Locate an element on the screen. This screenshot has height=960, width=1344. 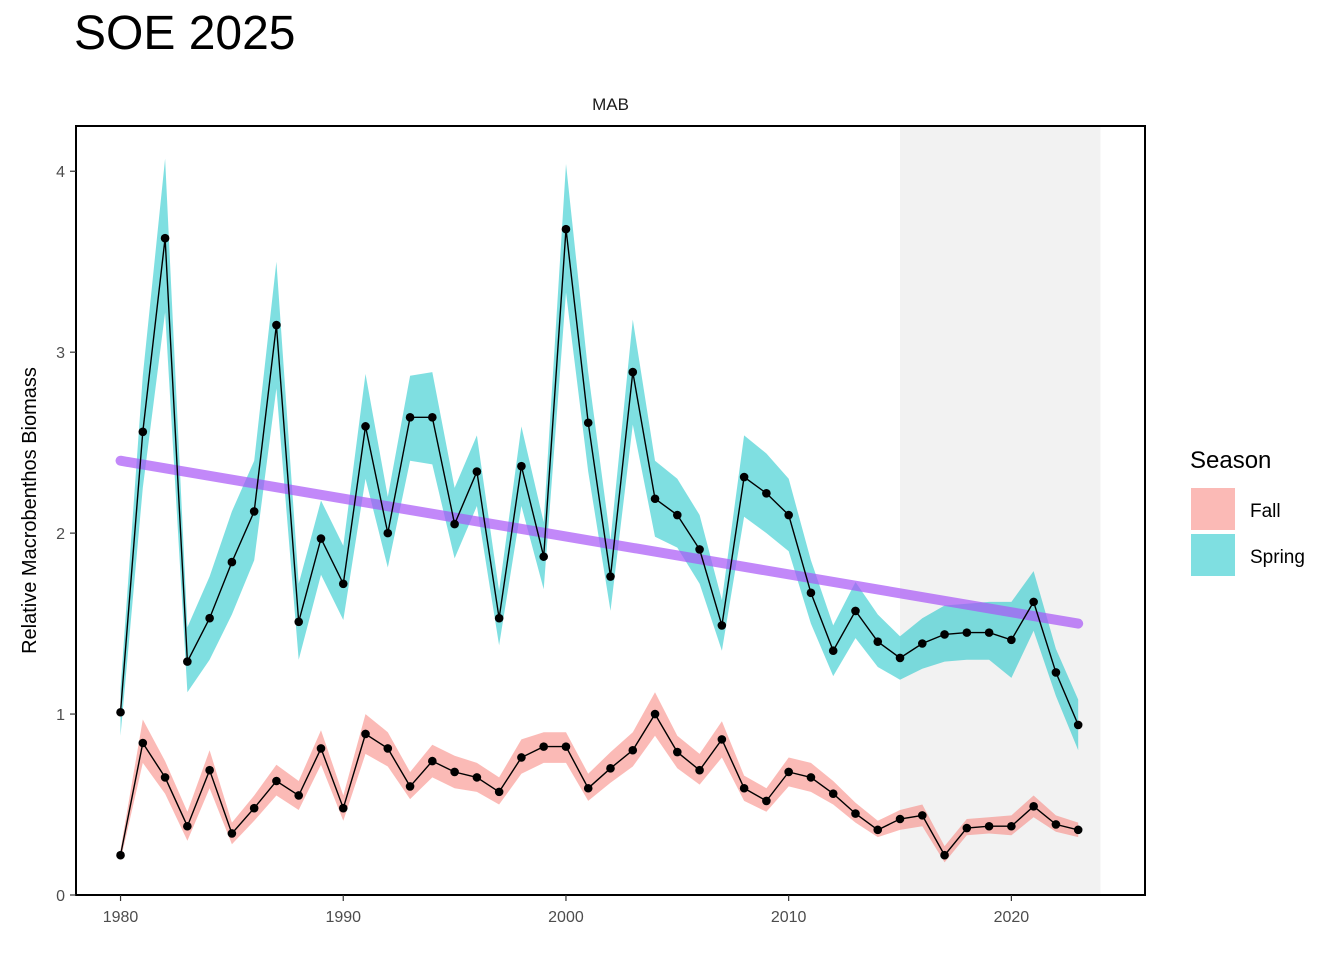
y-tick-label: 1 is located at coordinates (60, 715).